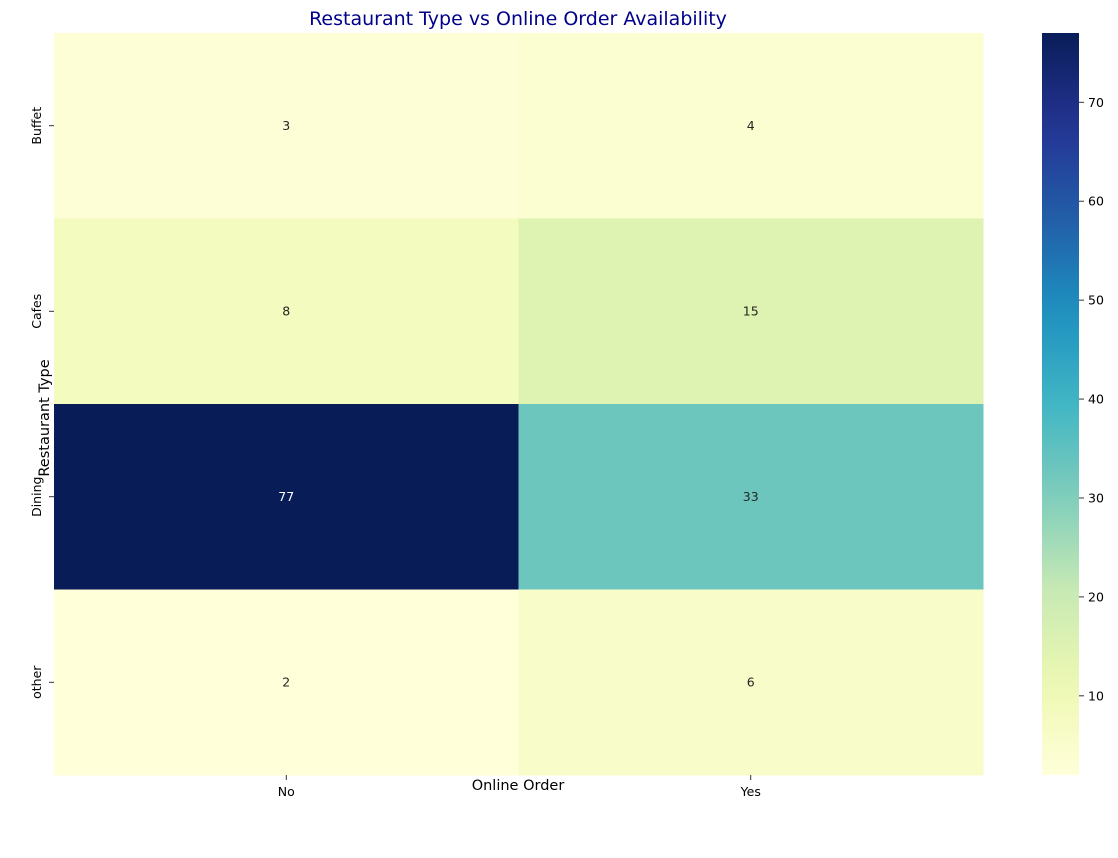 The height and width of the screenshot is (858, 1118). I want to click on colorbar-tick-label: 30, so click(1096, 497).